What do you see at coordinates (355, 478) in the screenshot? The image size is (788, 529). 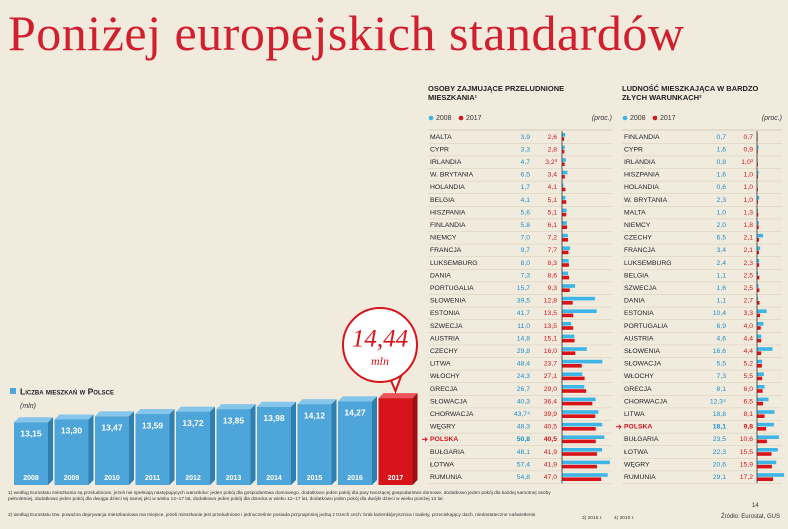 I see `x-tick-label: 2016` at bounding box center [355, 478].